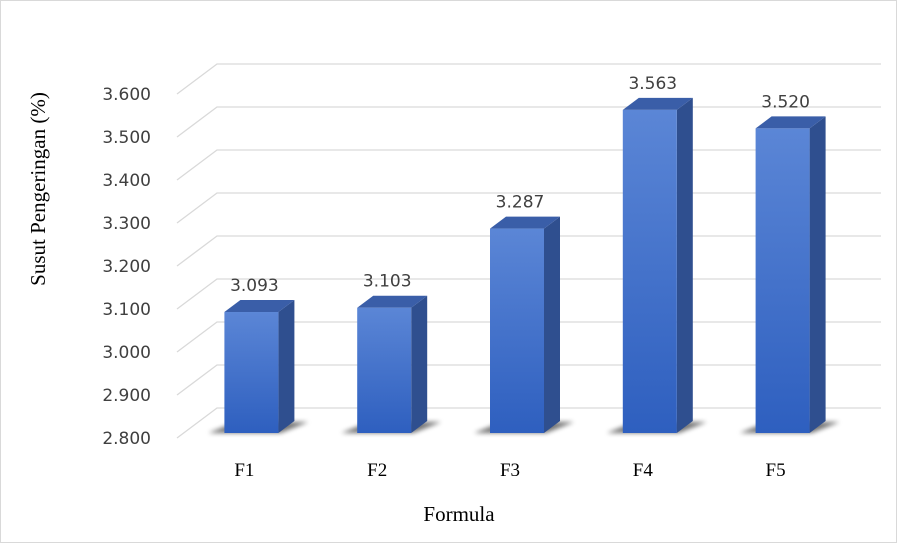 Image resolution: width=897 pixels, height=544 pixels. I want to click on x-tick-label: F5, so click(776, 470).